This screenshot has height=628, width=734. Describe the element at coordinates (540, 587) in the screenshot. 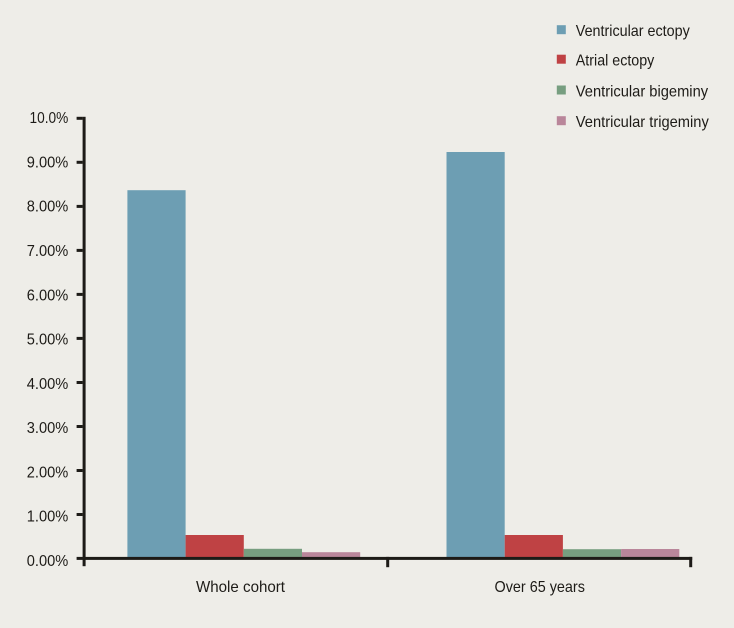

I see `svg-text: Over 65 years` at that location.